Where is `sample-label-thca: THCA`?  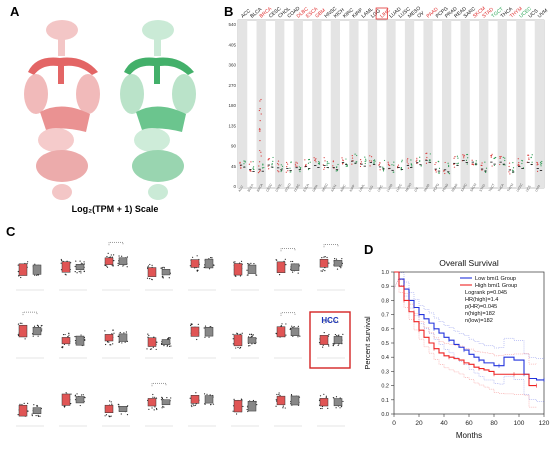 sample-label-thca: THCA is located at coordinates (501, 187).